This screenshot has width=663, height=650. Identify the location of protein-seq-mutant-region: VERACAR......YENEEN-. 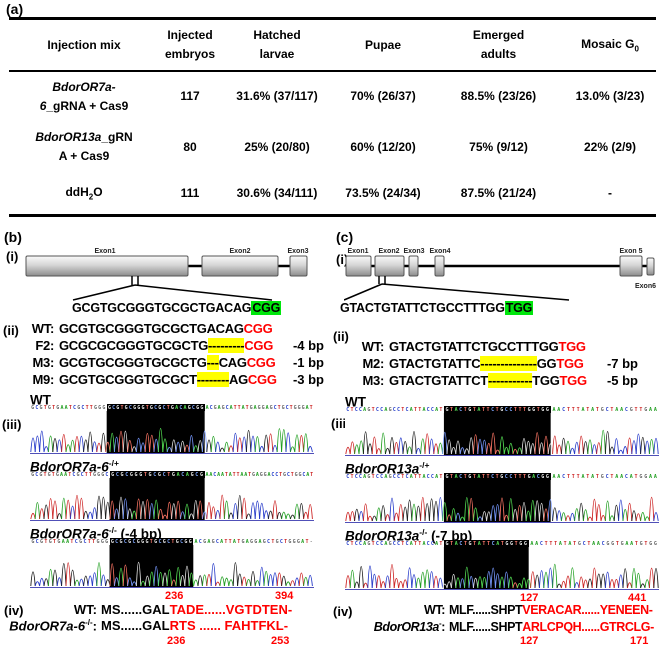
(587, 610).